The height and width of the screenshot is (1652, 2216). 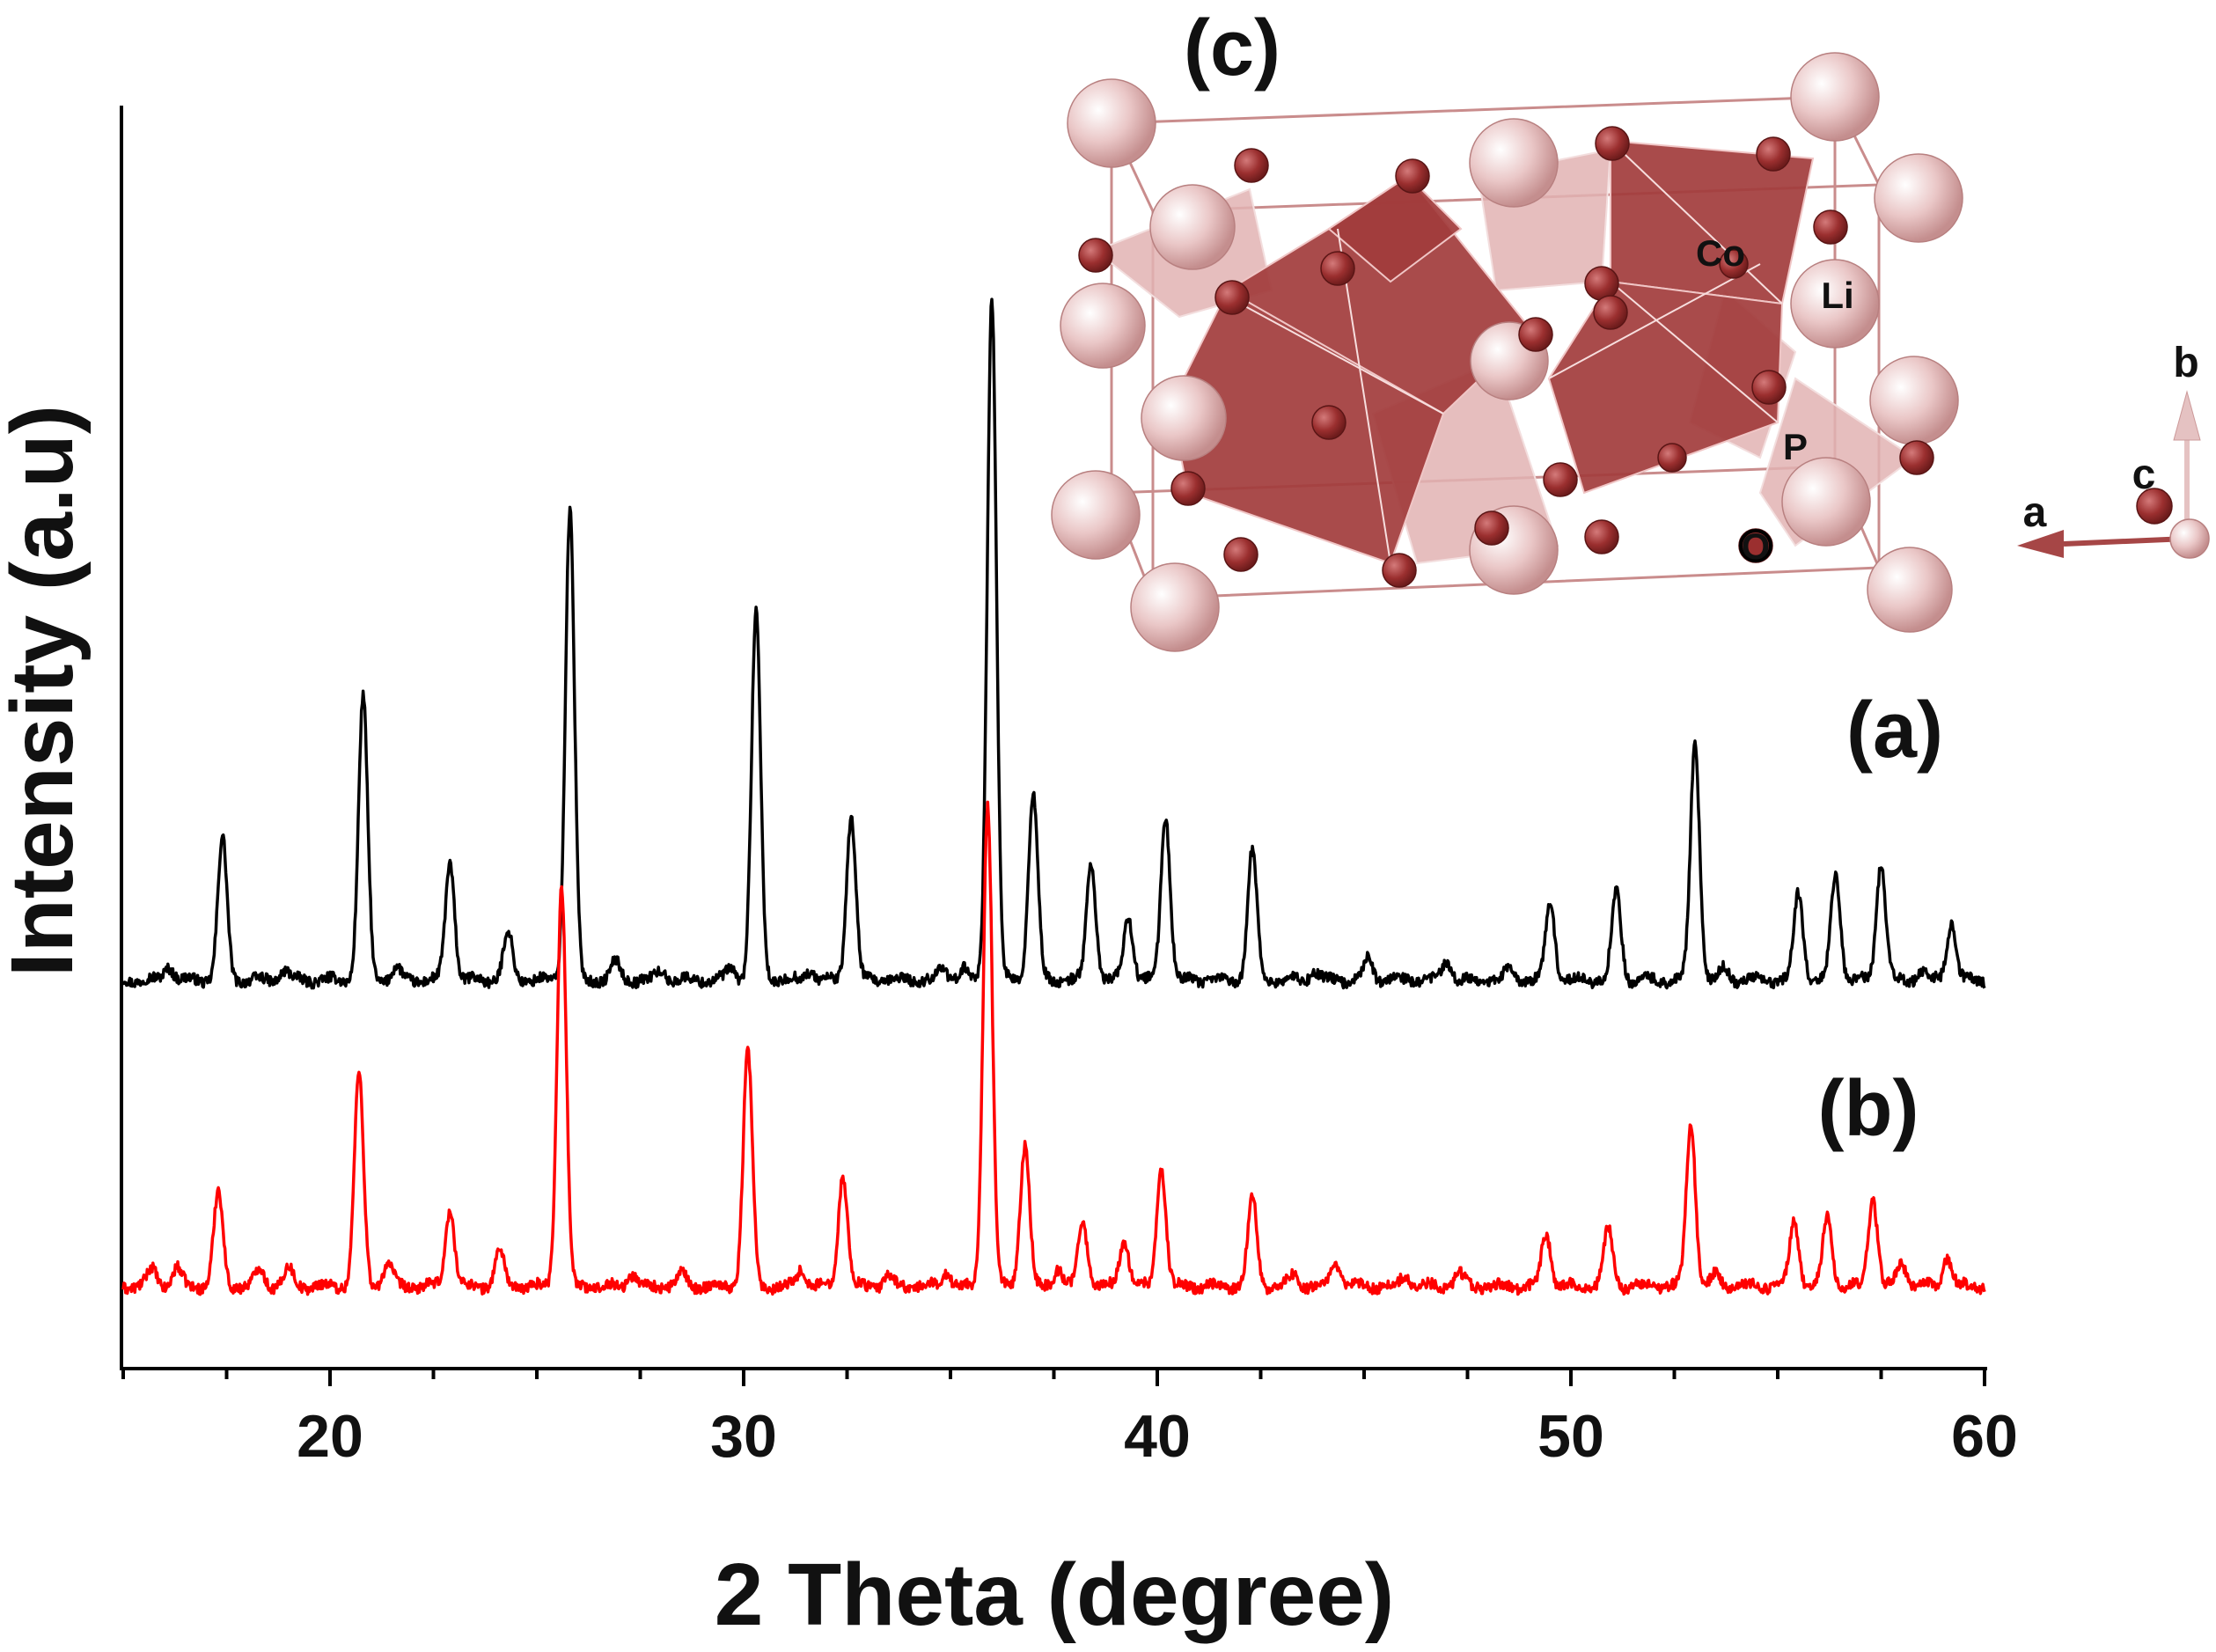 I want to click on x-ticks, so click(x=1053, y=1377).